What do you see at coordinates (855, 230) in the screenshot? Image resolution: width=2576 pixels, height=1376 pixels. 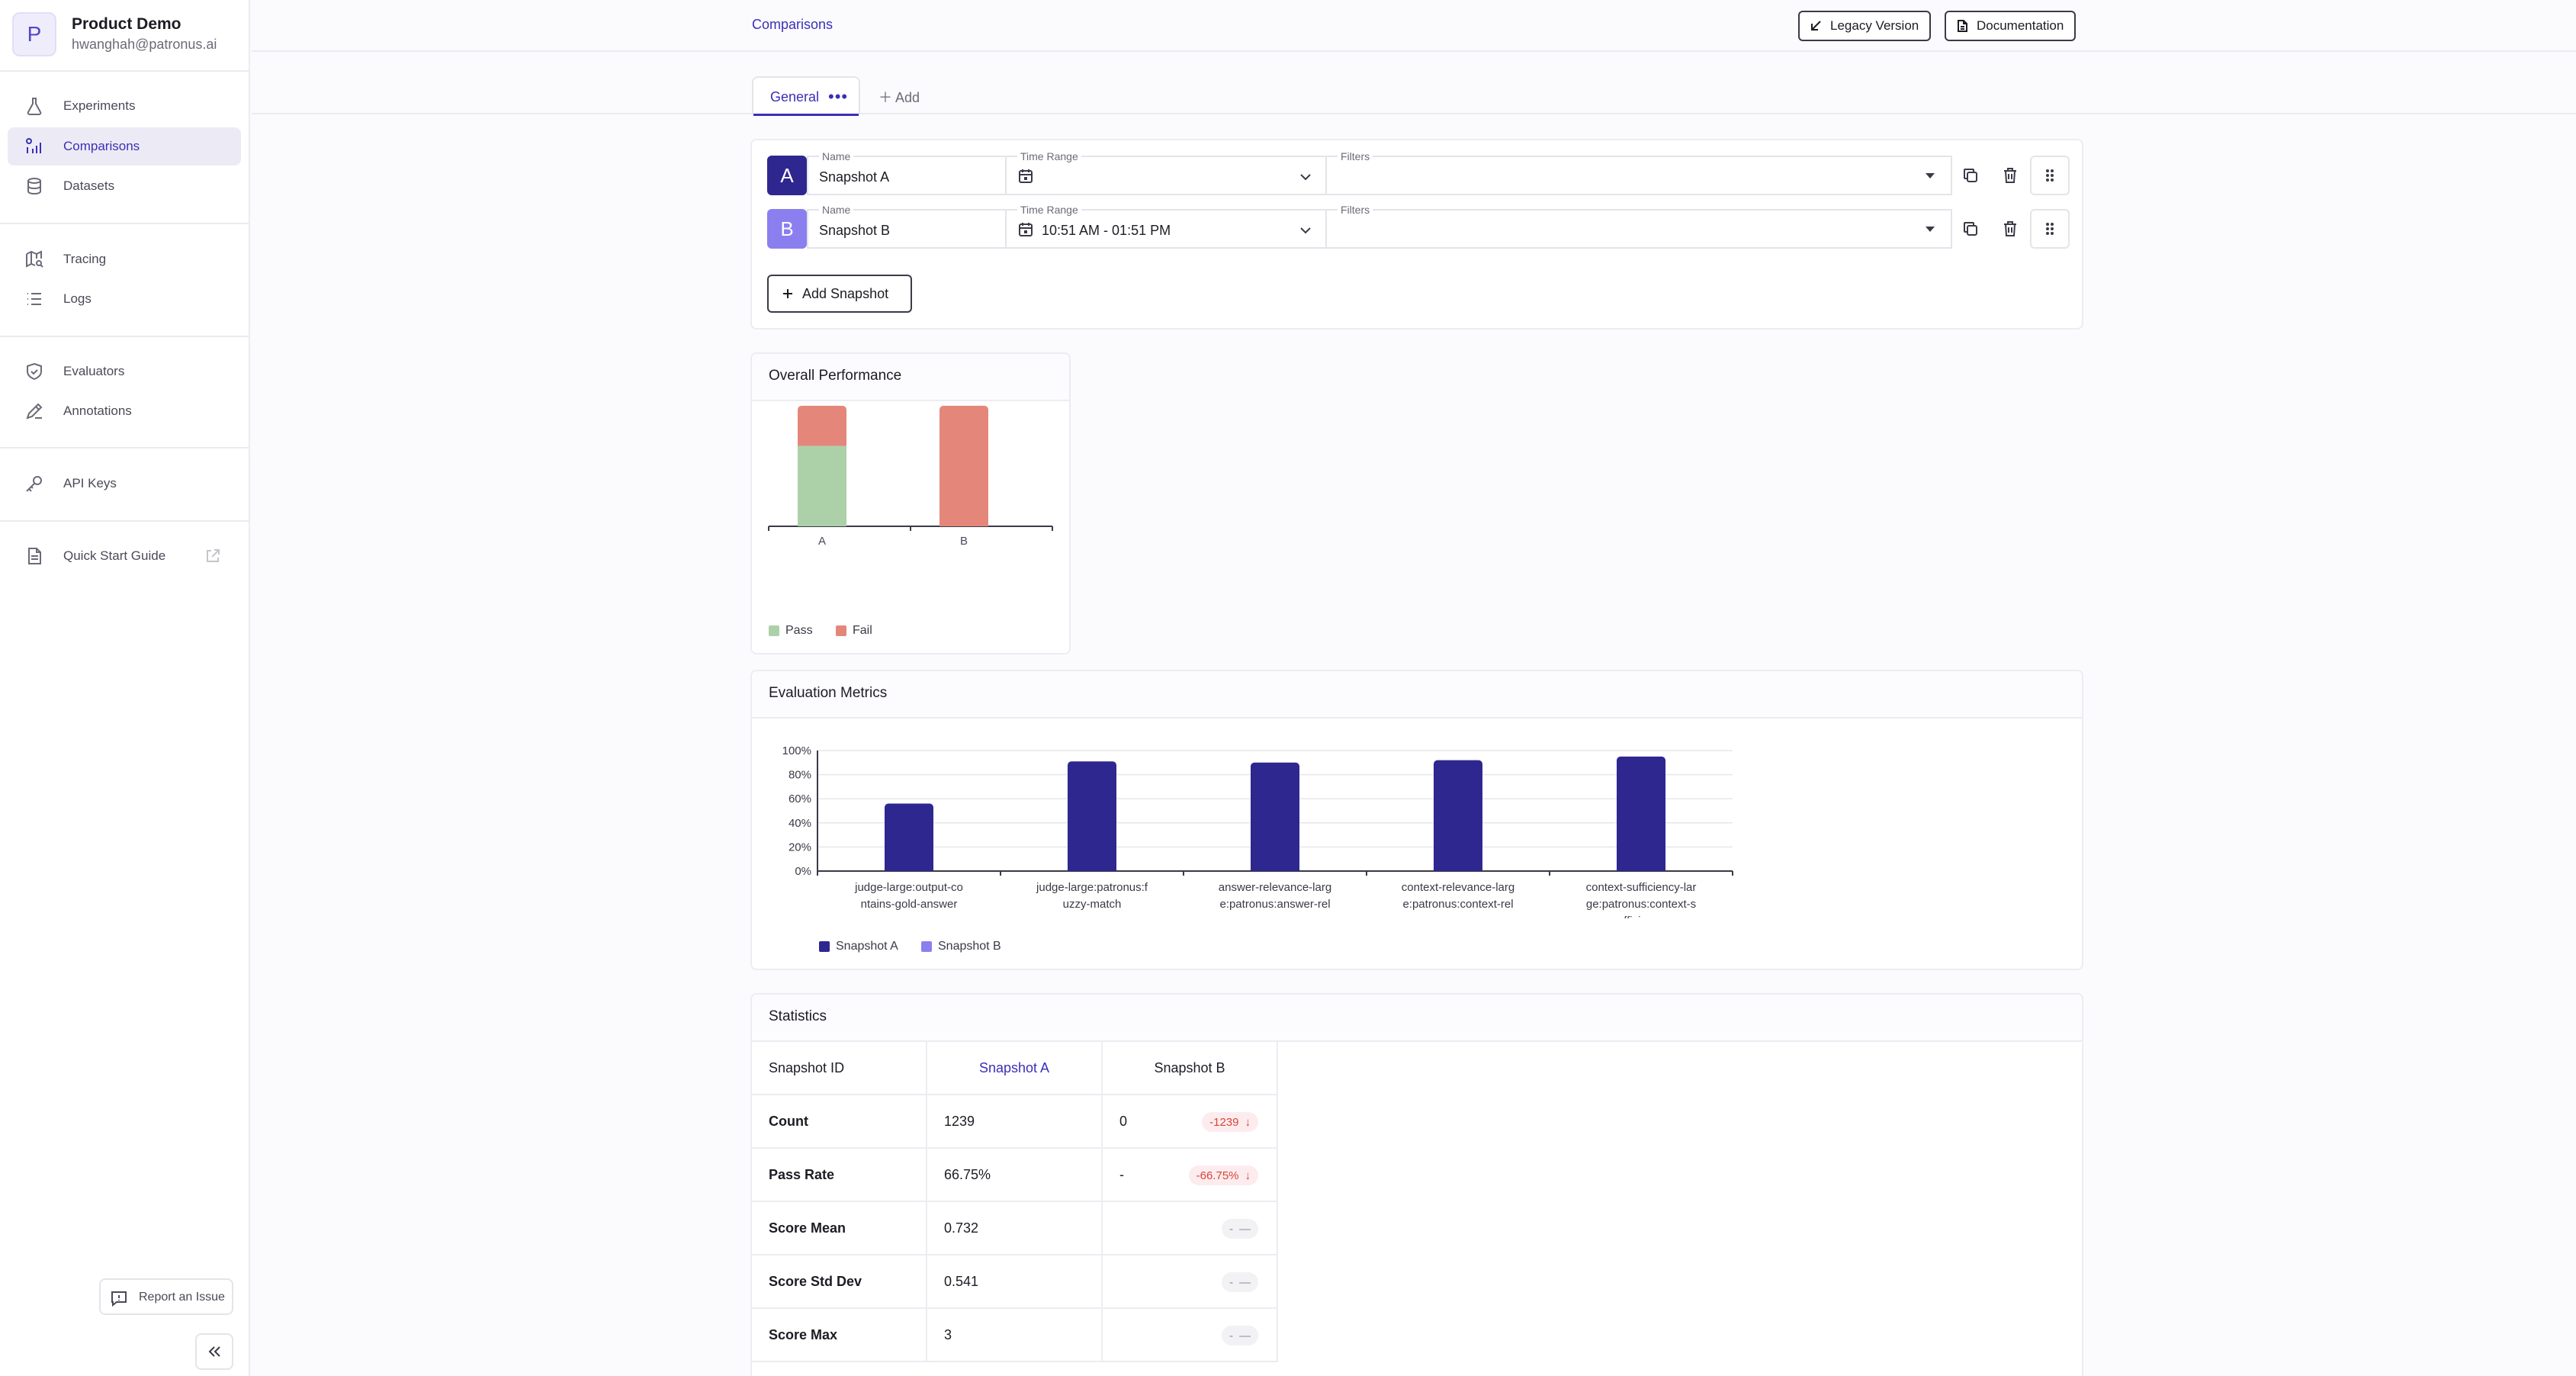 I see `snapshot-name-value: Snapshot B` at bounding box center [855, 230].